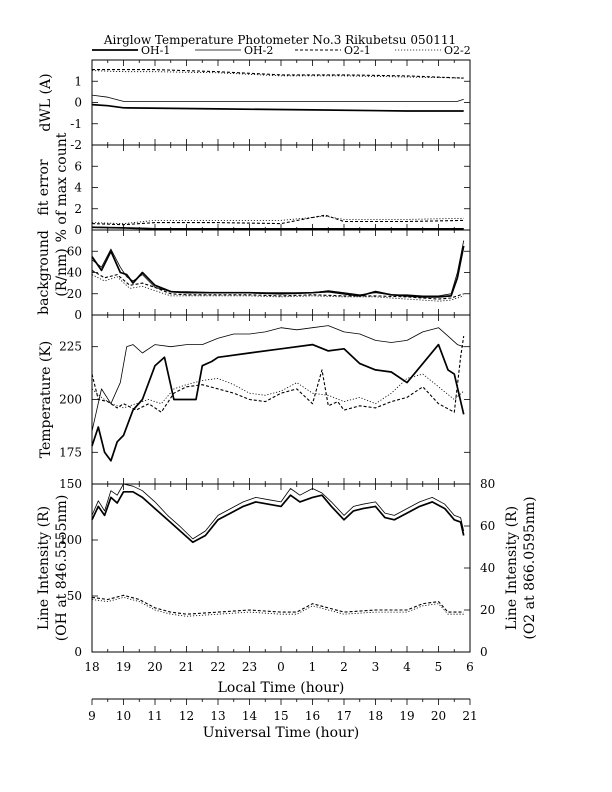 The image size is (612, 792). What do you see at coordinates (62, 187) in the screenshot?
I see `y-axis-label2-fit: % of max count` at bounding box center [62, 187].